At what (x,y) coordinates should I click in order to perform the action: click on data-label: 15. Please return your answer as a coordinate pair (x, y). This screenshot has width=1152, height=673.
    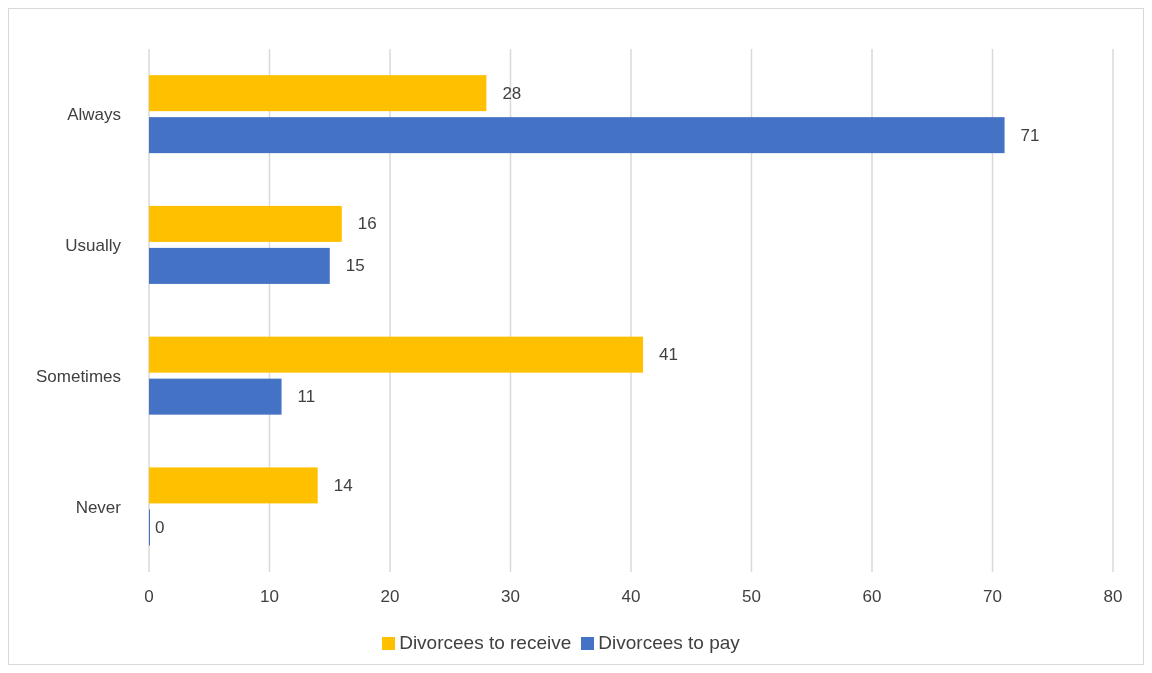
    Looking at the image, I should click on (355, 266).